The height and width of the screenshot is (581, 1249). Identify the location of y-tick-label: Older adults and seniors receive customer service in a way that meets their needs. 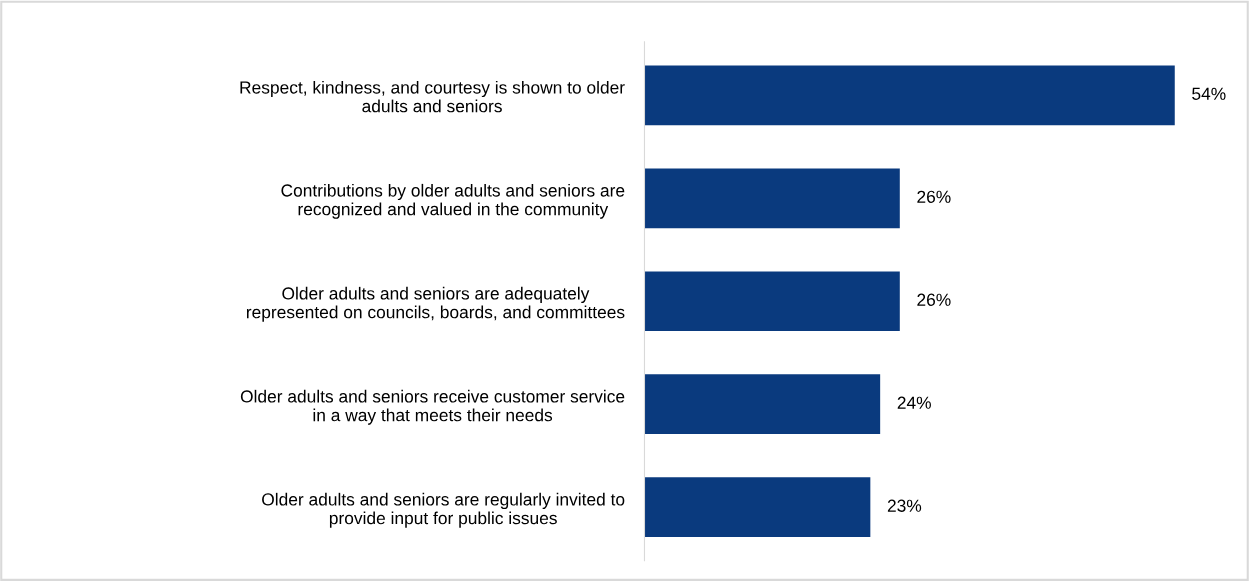
(432, 407).